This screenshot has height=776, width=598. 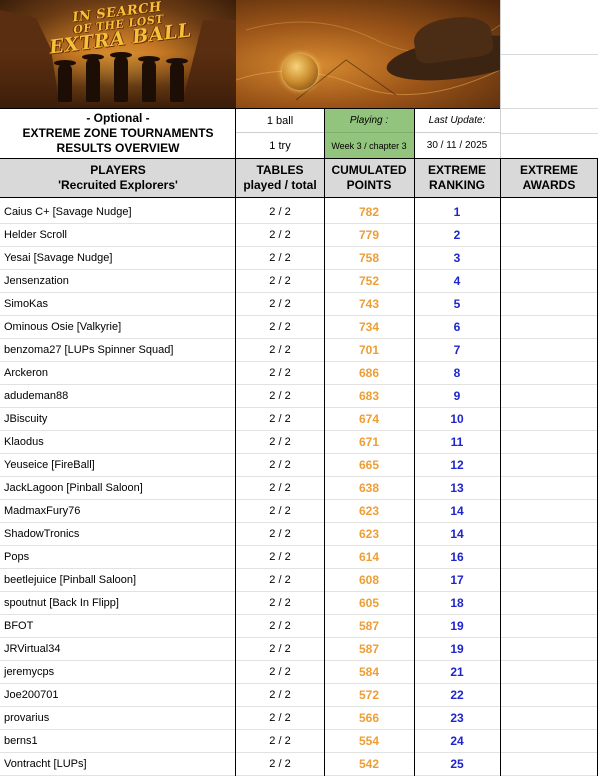 What do you see at coordinates (369, 373) in the screenshot?
I see `cumulated-points: 686` at bounding box center [369, 373].